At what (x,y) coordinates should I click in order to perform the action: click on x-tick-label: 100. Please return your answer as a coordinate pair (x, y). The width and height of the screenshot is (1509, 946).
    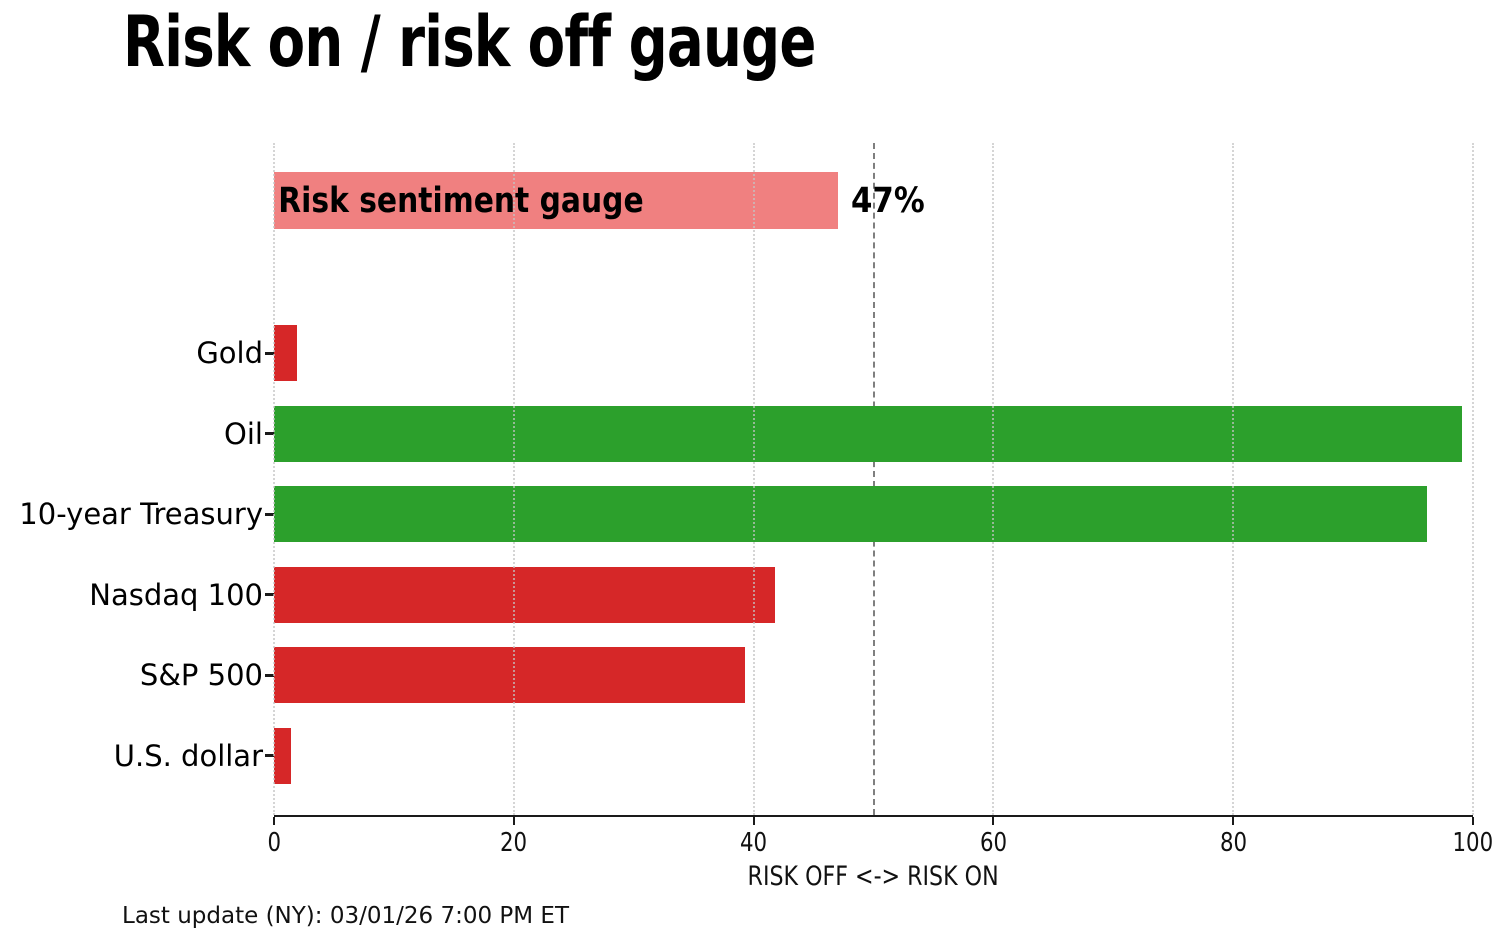
    Looking at the image, I should click on (1468, 843).